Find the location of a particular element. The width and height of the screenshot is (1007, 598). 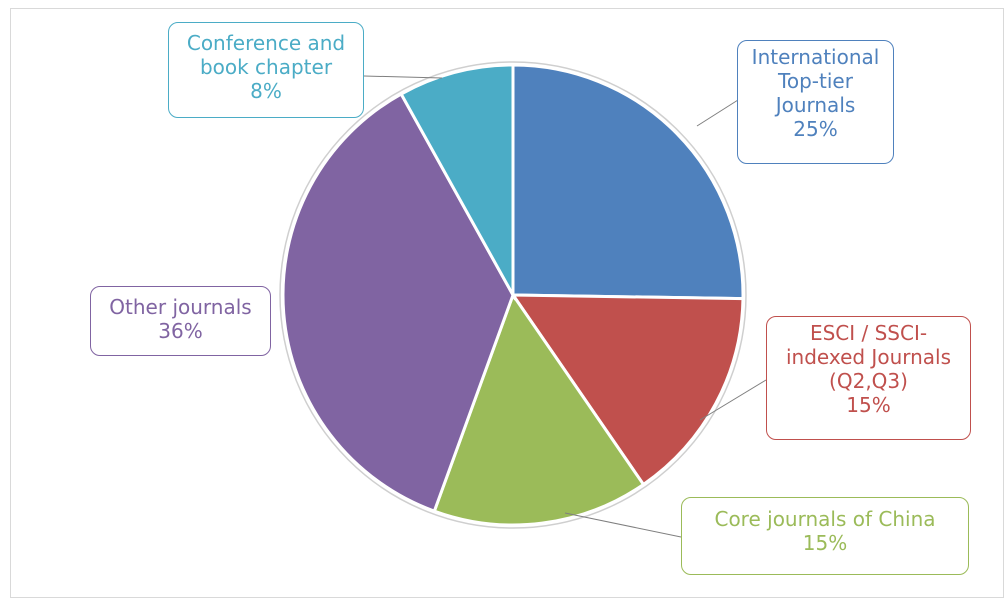

slice-name: ESCI / SSCI-indexed Journals (Q2,Q3) is located at coordinates (868, 357).